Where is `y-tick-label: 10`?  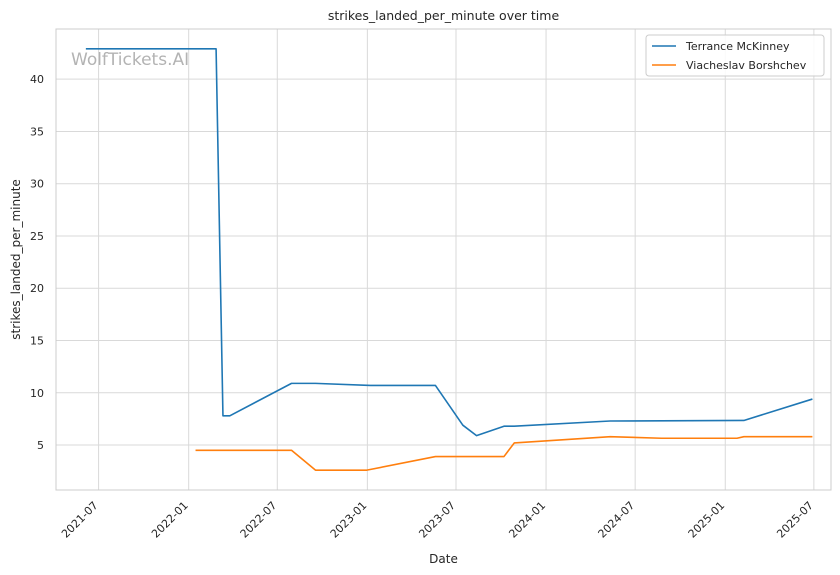
y-tick-label: 10 is located at coordinates (37, 393).